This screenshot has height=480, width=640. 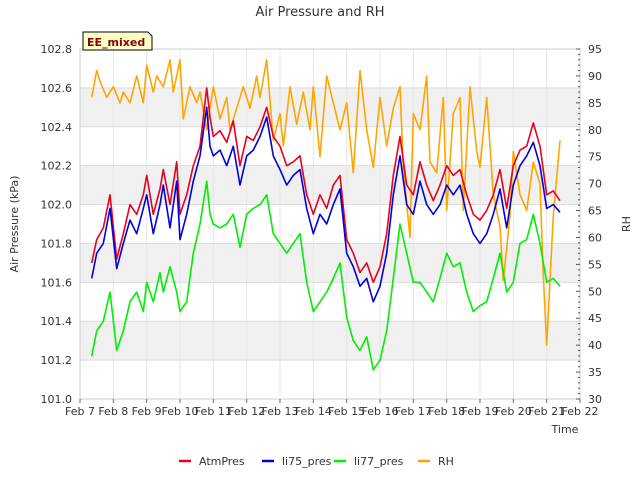 What do you see at coordinates (319, 12) in the screenshot?
I see `chart-title: Air Pressure and RH` at bounding box center [319, 12].